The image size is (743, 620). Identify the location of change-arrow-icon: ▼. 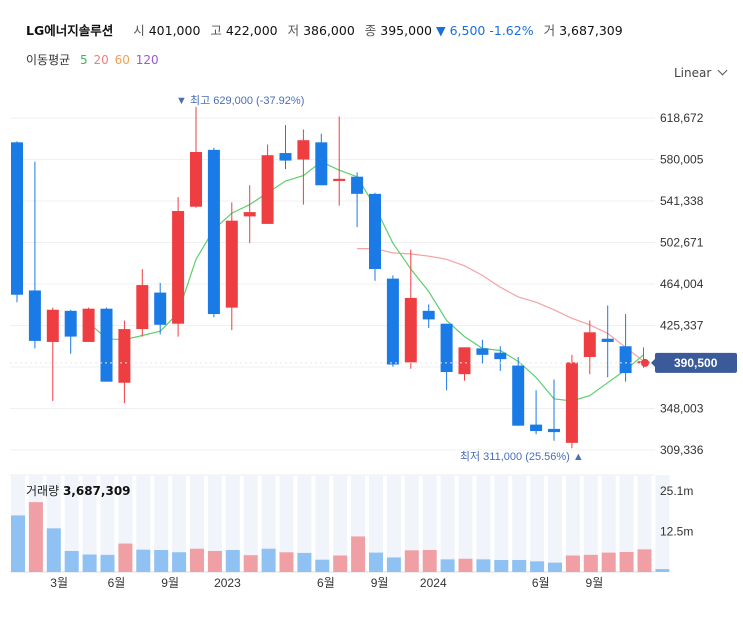
(440, 30).